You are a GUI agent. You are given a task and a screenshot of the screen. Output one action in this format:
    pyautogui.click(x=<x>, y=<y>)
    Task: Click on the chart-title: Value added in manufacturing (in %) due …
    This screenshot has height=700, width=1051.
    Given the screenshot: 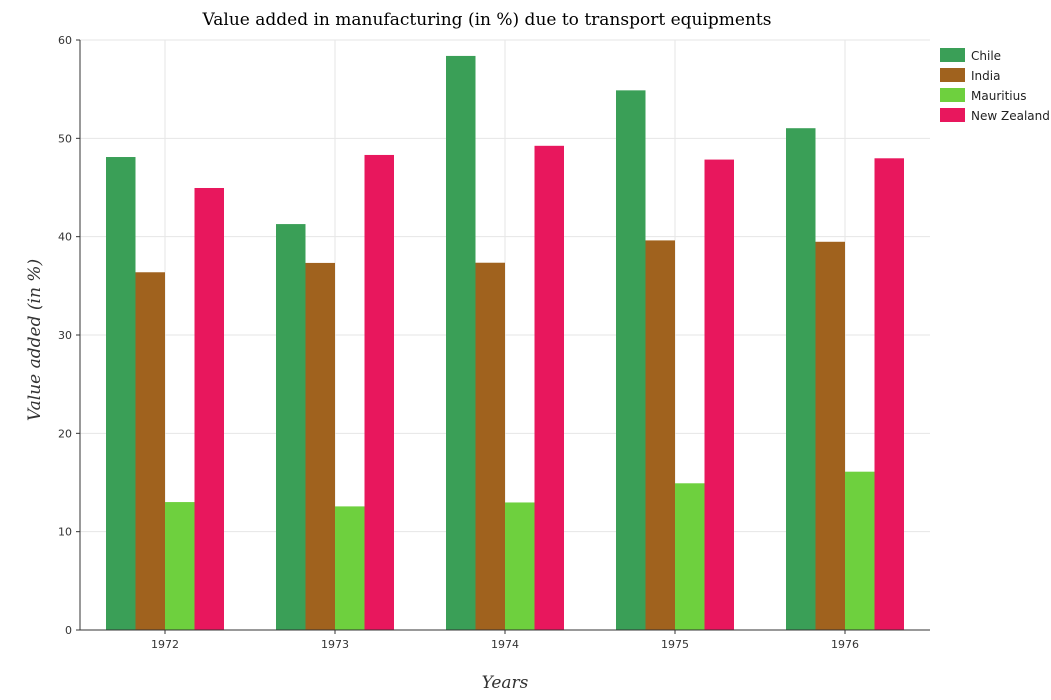 What is the action you would take?
    pyautogui.click(x=487, y=20)
    